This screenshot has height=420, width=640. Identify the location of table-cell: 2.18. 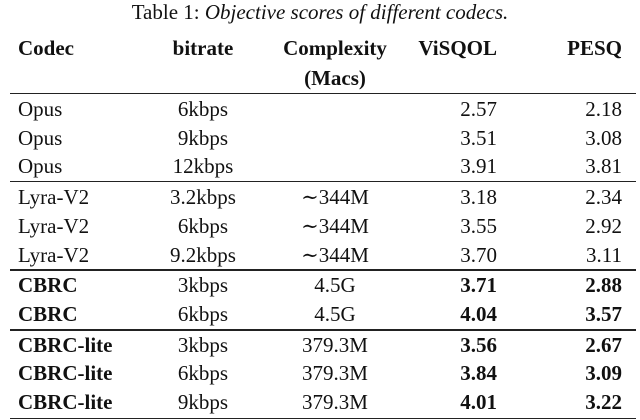
(603, 109).